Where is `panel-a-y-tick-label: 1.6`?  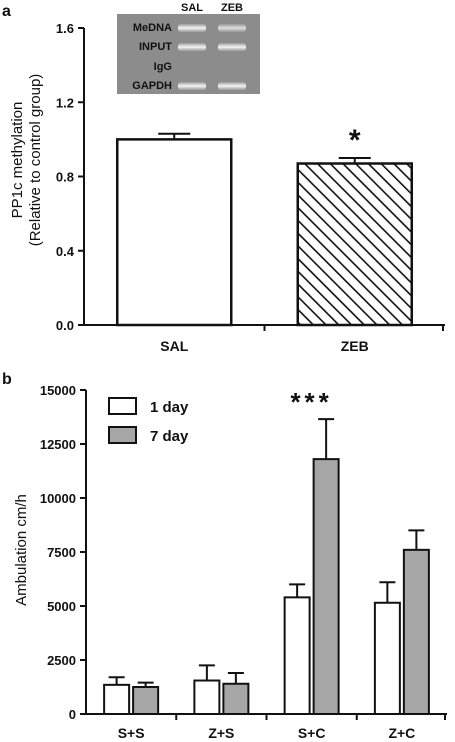
panel-a-y-tick-label: 1.6 is located at coordinates (65, 28).